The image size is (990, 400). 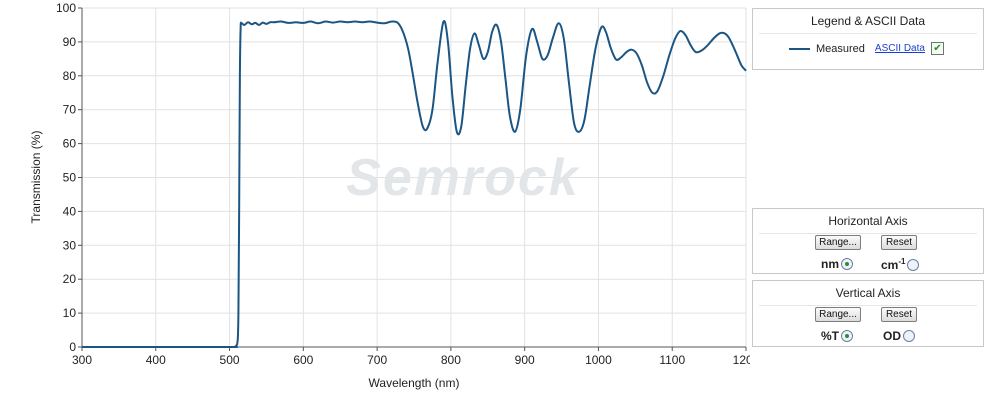 What do you see at coordinates (868, 313) in the screenshot?
I see `vertical-axis-panel: Vertical Axis Range... Reset %T OD` at bounding box center [868, 313].